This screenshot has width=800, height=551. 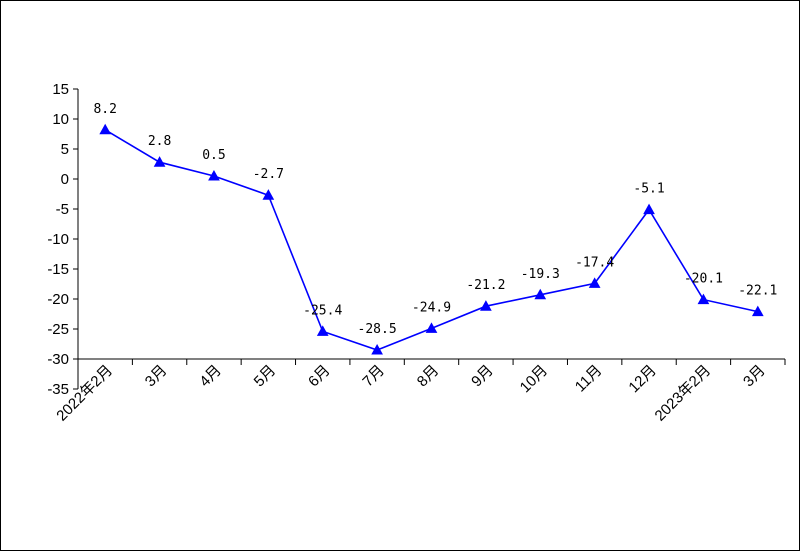 I want to click on data-label: -24.9, so click(x=431, y=307).